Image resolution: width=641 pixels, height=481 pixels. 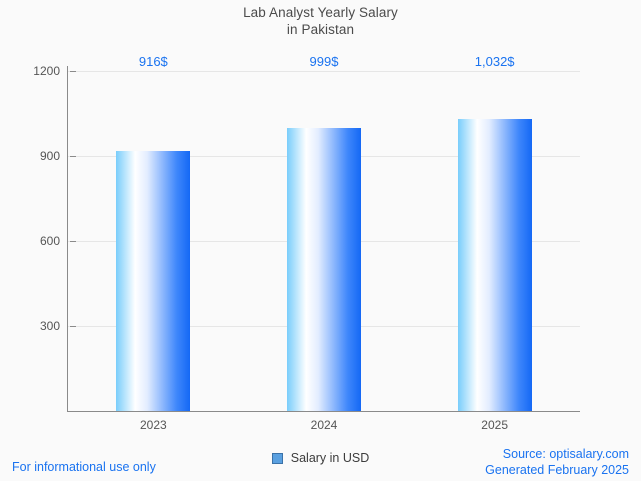 I want to click on y-tick-label: 300, so click(x=49, y=326).